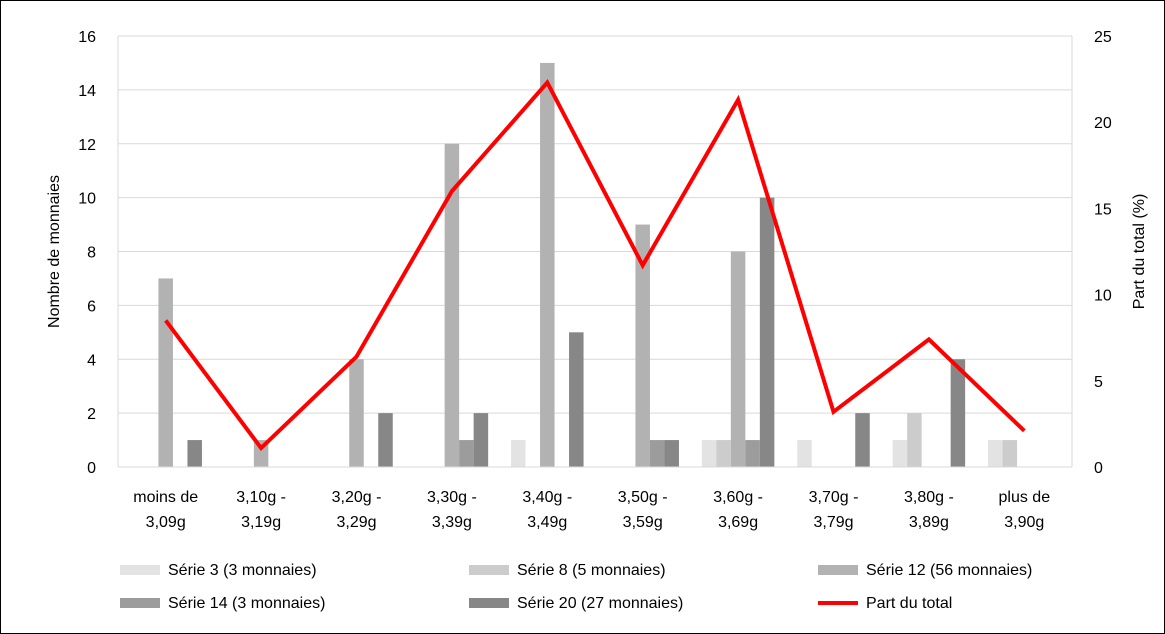  What do you see at coordinates (1098, 468) in the screenshot?
I see `y-right-tick-label: 0` at bounding box center [1098, 468].